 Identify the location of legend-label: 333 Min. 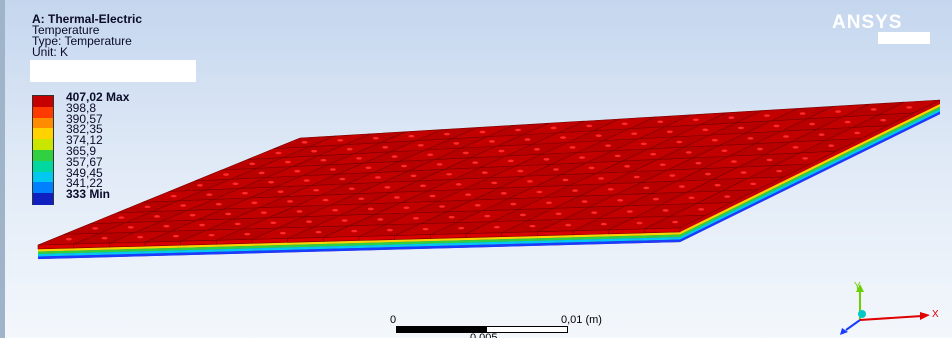
(88, 194).